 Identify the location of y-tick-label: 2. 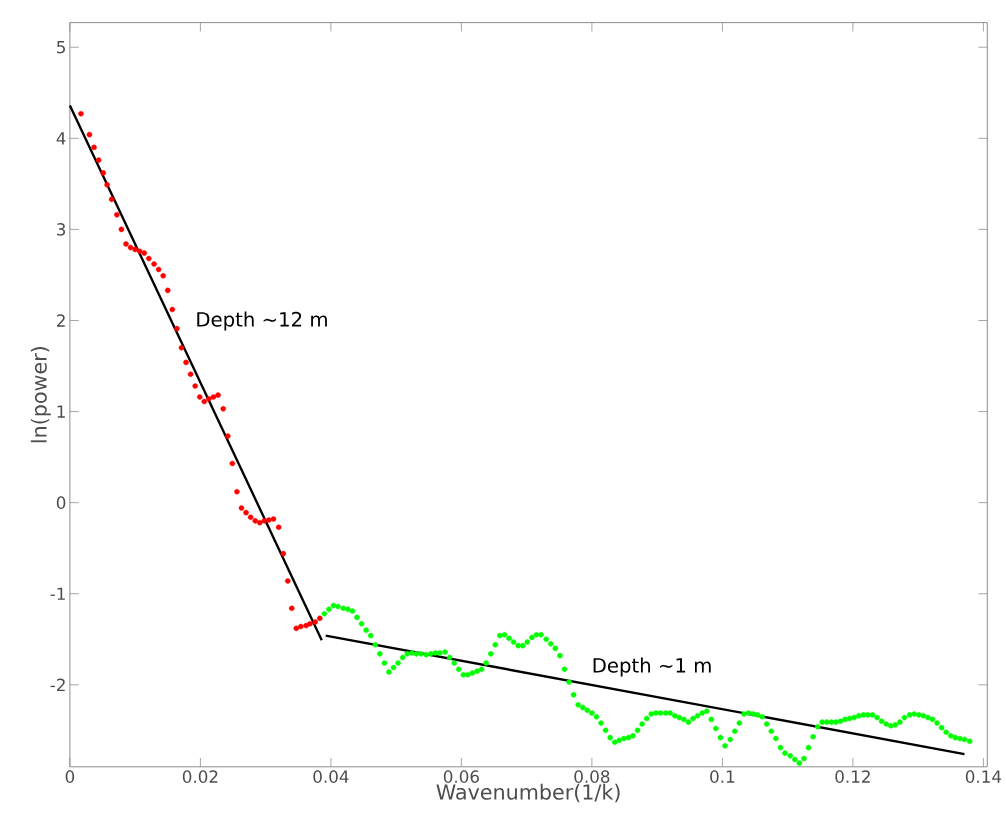
(60, 320).